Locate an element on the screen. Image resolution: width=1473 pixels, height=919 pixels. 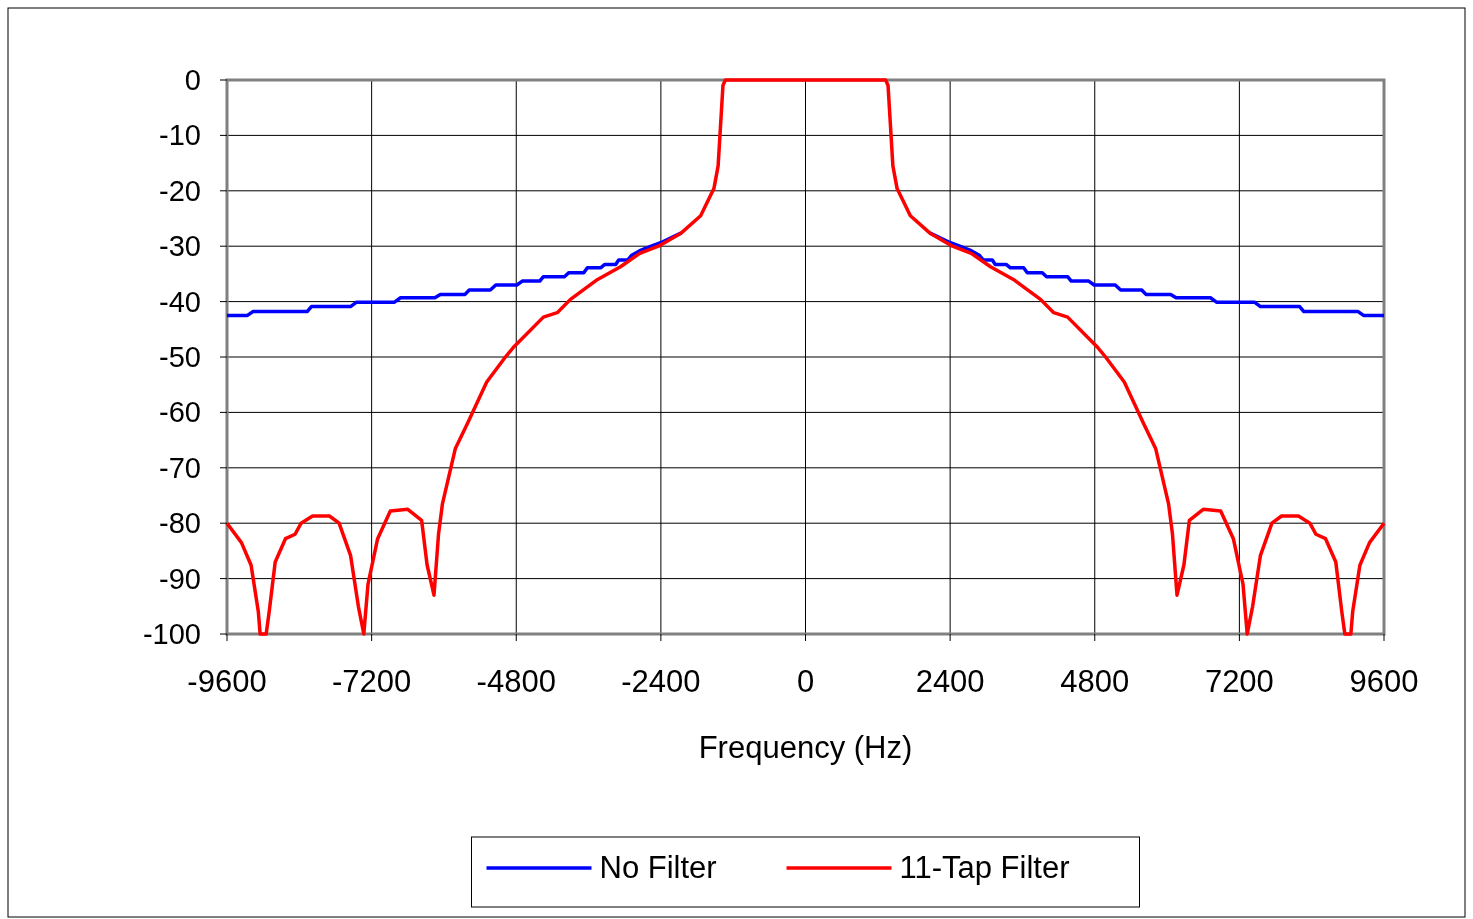
y-tick-label: -80 is located at coordinates (180, 523).